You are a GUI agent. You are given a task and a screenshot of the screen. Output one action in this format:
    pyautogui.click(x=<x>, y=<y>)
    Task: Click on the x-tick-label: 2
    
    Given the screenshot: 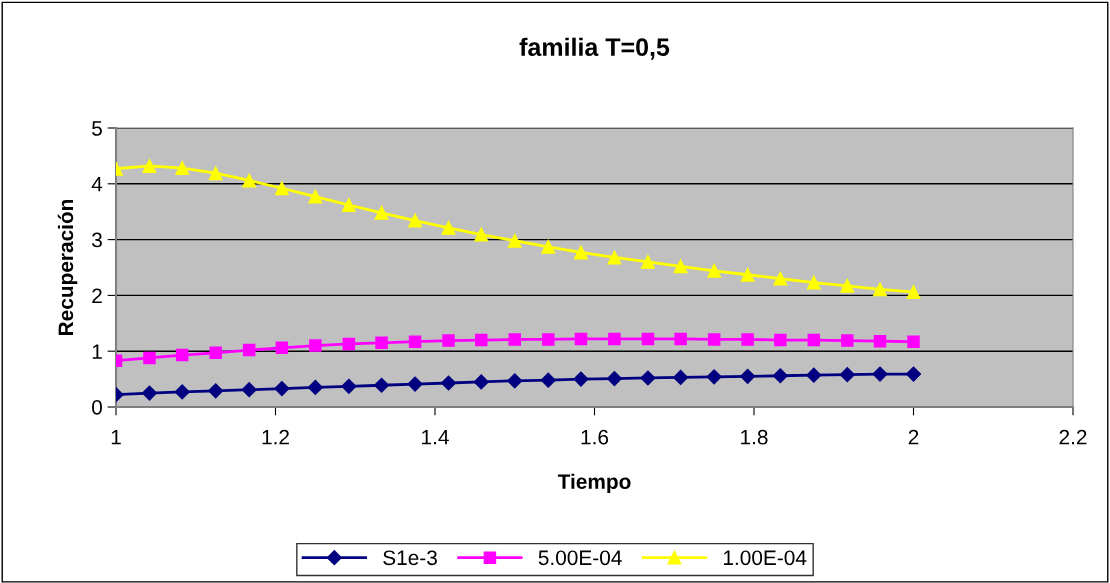 What is the action you would take?
    pyautogui.click(x=913, y=437)
    